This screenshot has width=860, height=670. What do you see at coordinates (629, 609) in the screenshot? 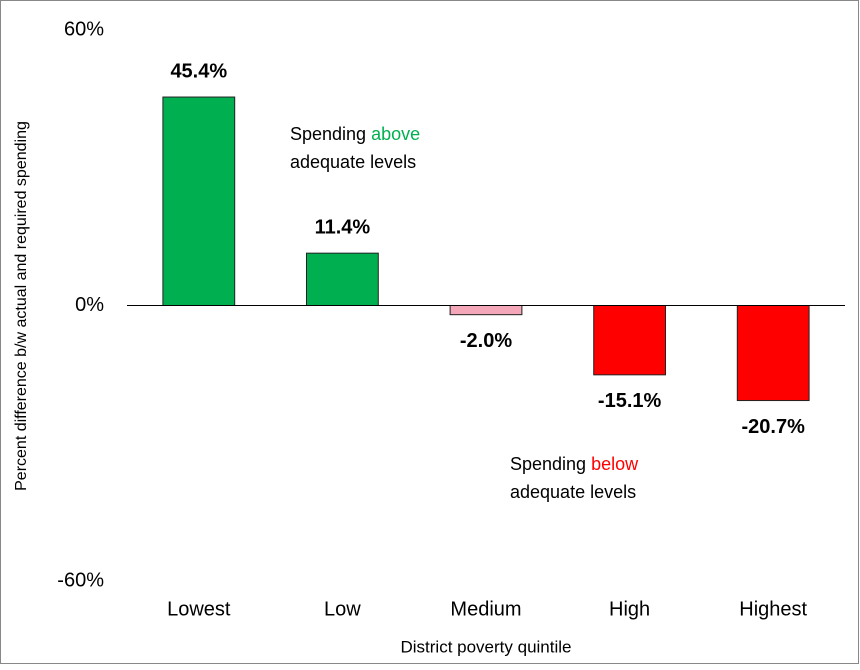
I see `x-tick-label: High` at bounding box center [629, 609].